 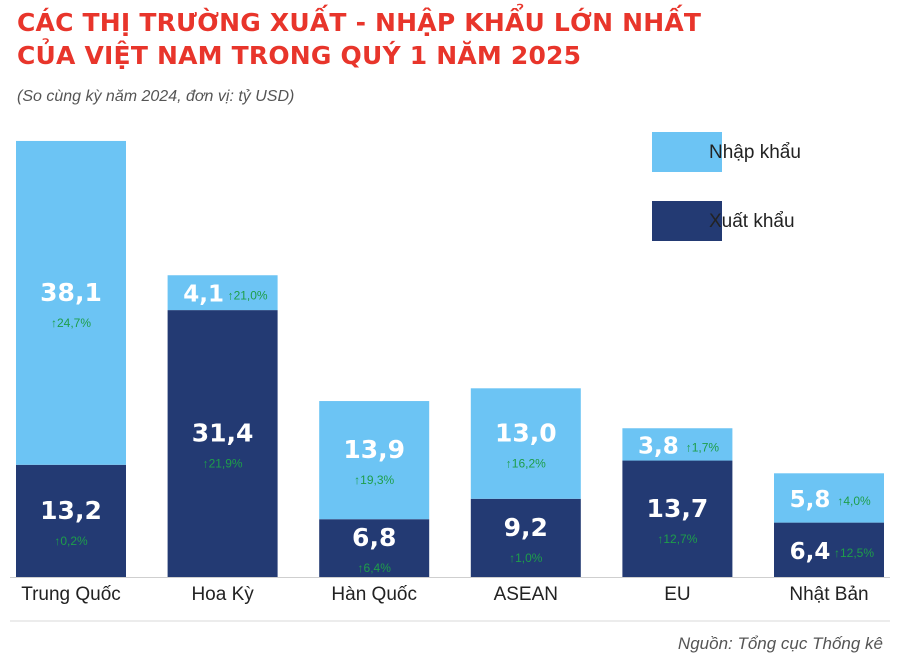 What do you see at coordinates (752, 221) in the screenshot?
I see `legend-label-export: Xuất khẩu` at bounding box center [752, 221].